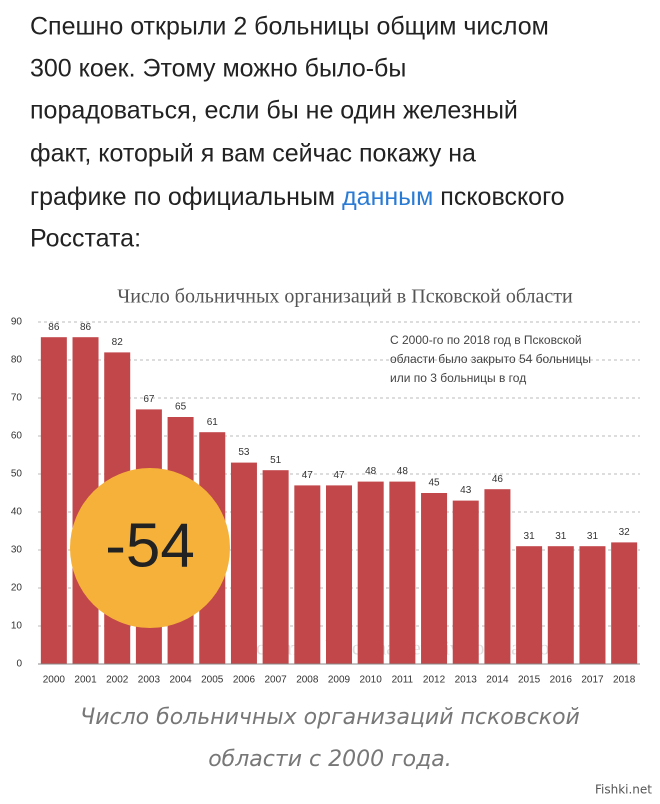  What do you see at coordinates (529, 680) in the screenshot?
I see `x-tick-label: 2015` at bounding box center [529, 680].